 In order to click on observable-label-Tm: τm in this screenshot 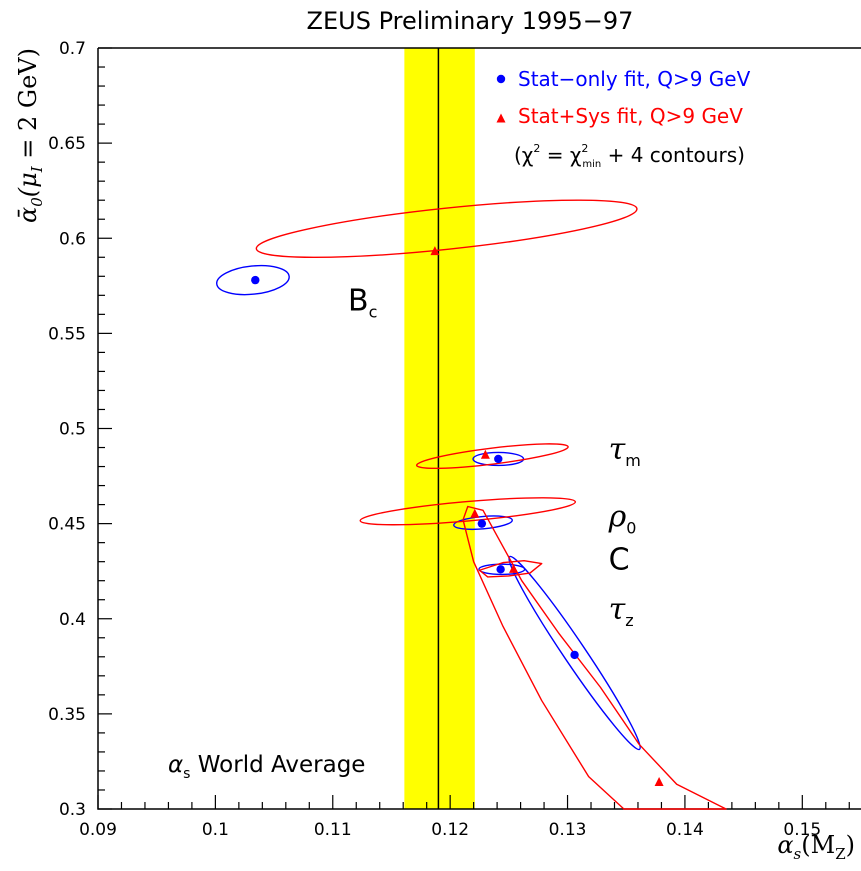, I will do `click(625, 451)`.